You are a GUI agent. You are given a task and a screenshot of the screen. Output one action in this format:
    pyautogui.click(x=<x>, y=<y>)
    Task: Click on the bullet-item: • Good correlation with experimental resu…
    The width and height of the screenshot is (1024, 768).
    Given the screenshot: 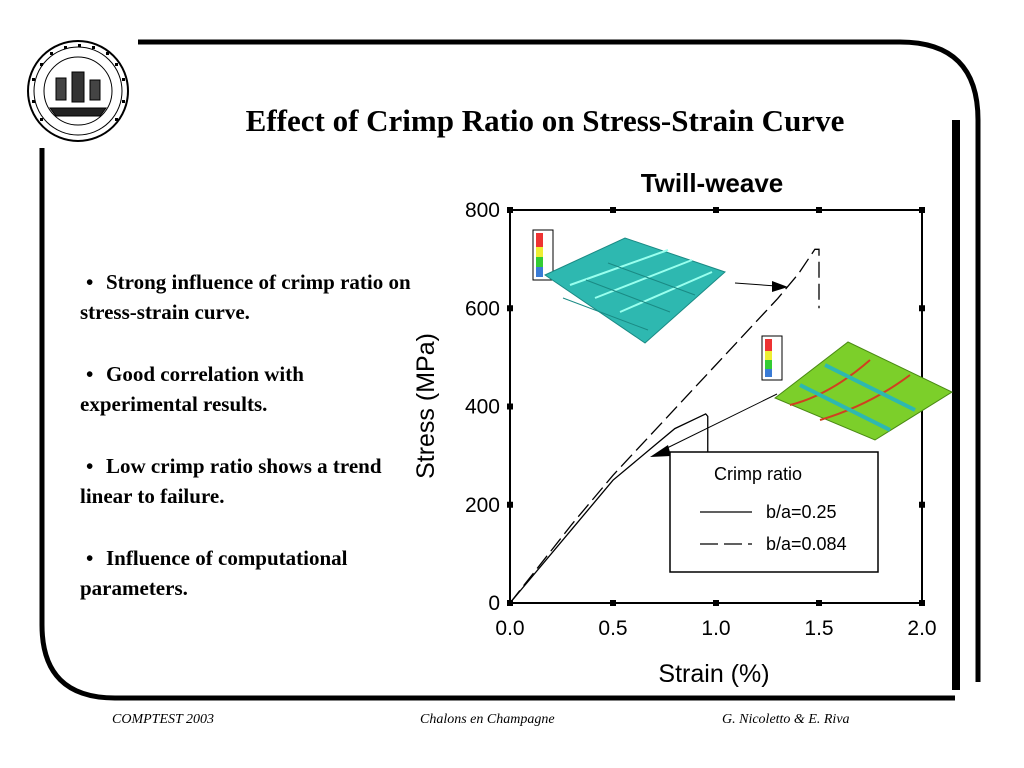 What is the action you would take?
    pyautogui.click(x=250, y=389)
    